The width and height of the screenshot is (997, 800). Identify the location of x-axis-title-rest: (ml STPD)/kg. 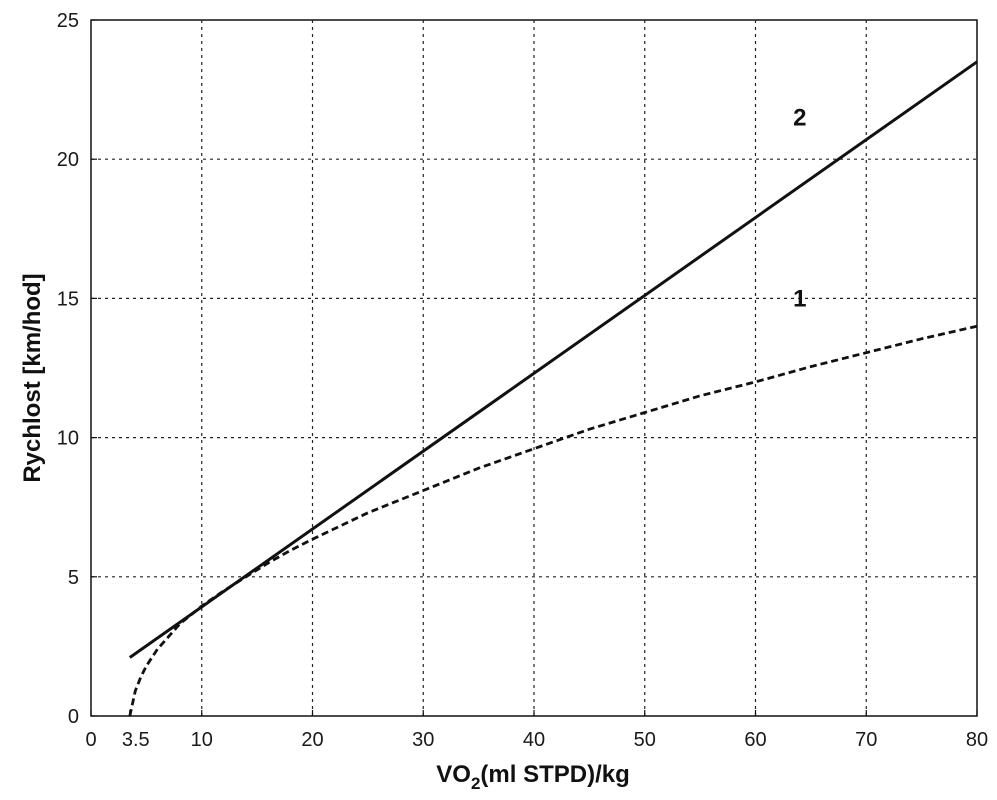
(554, 774).